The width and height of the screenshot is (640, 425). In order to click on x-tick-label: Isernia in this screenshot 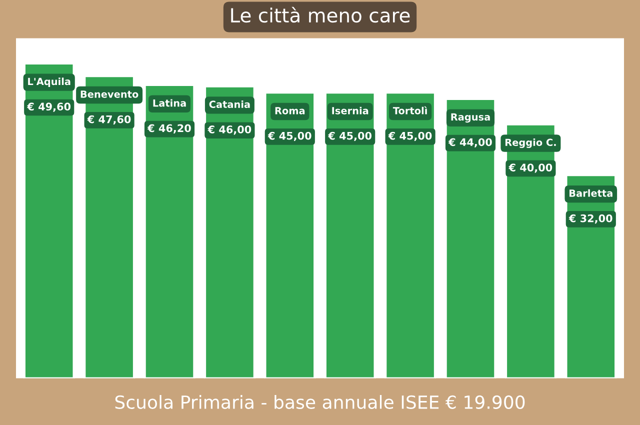, I will do `click(350, 110)`.